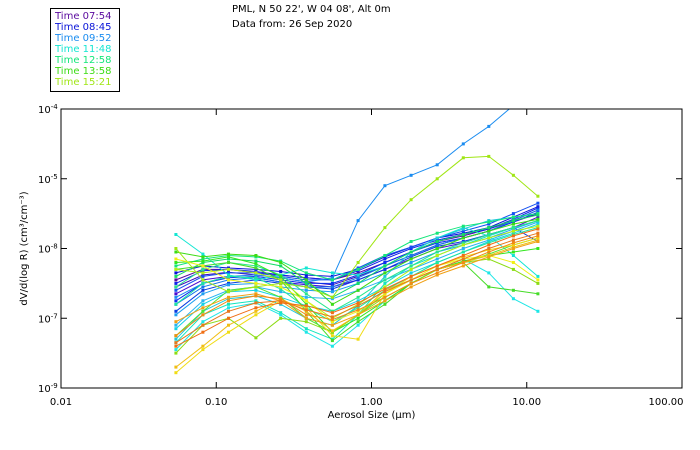 The height and width of the screenshot is (450, 700). I want to click on y-tick-label: 10-7, so click(48, 318).